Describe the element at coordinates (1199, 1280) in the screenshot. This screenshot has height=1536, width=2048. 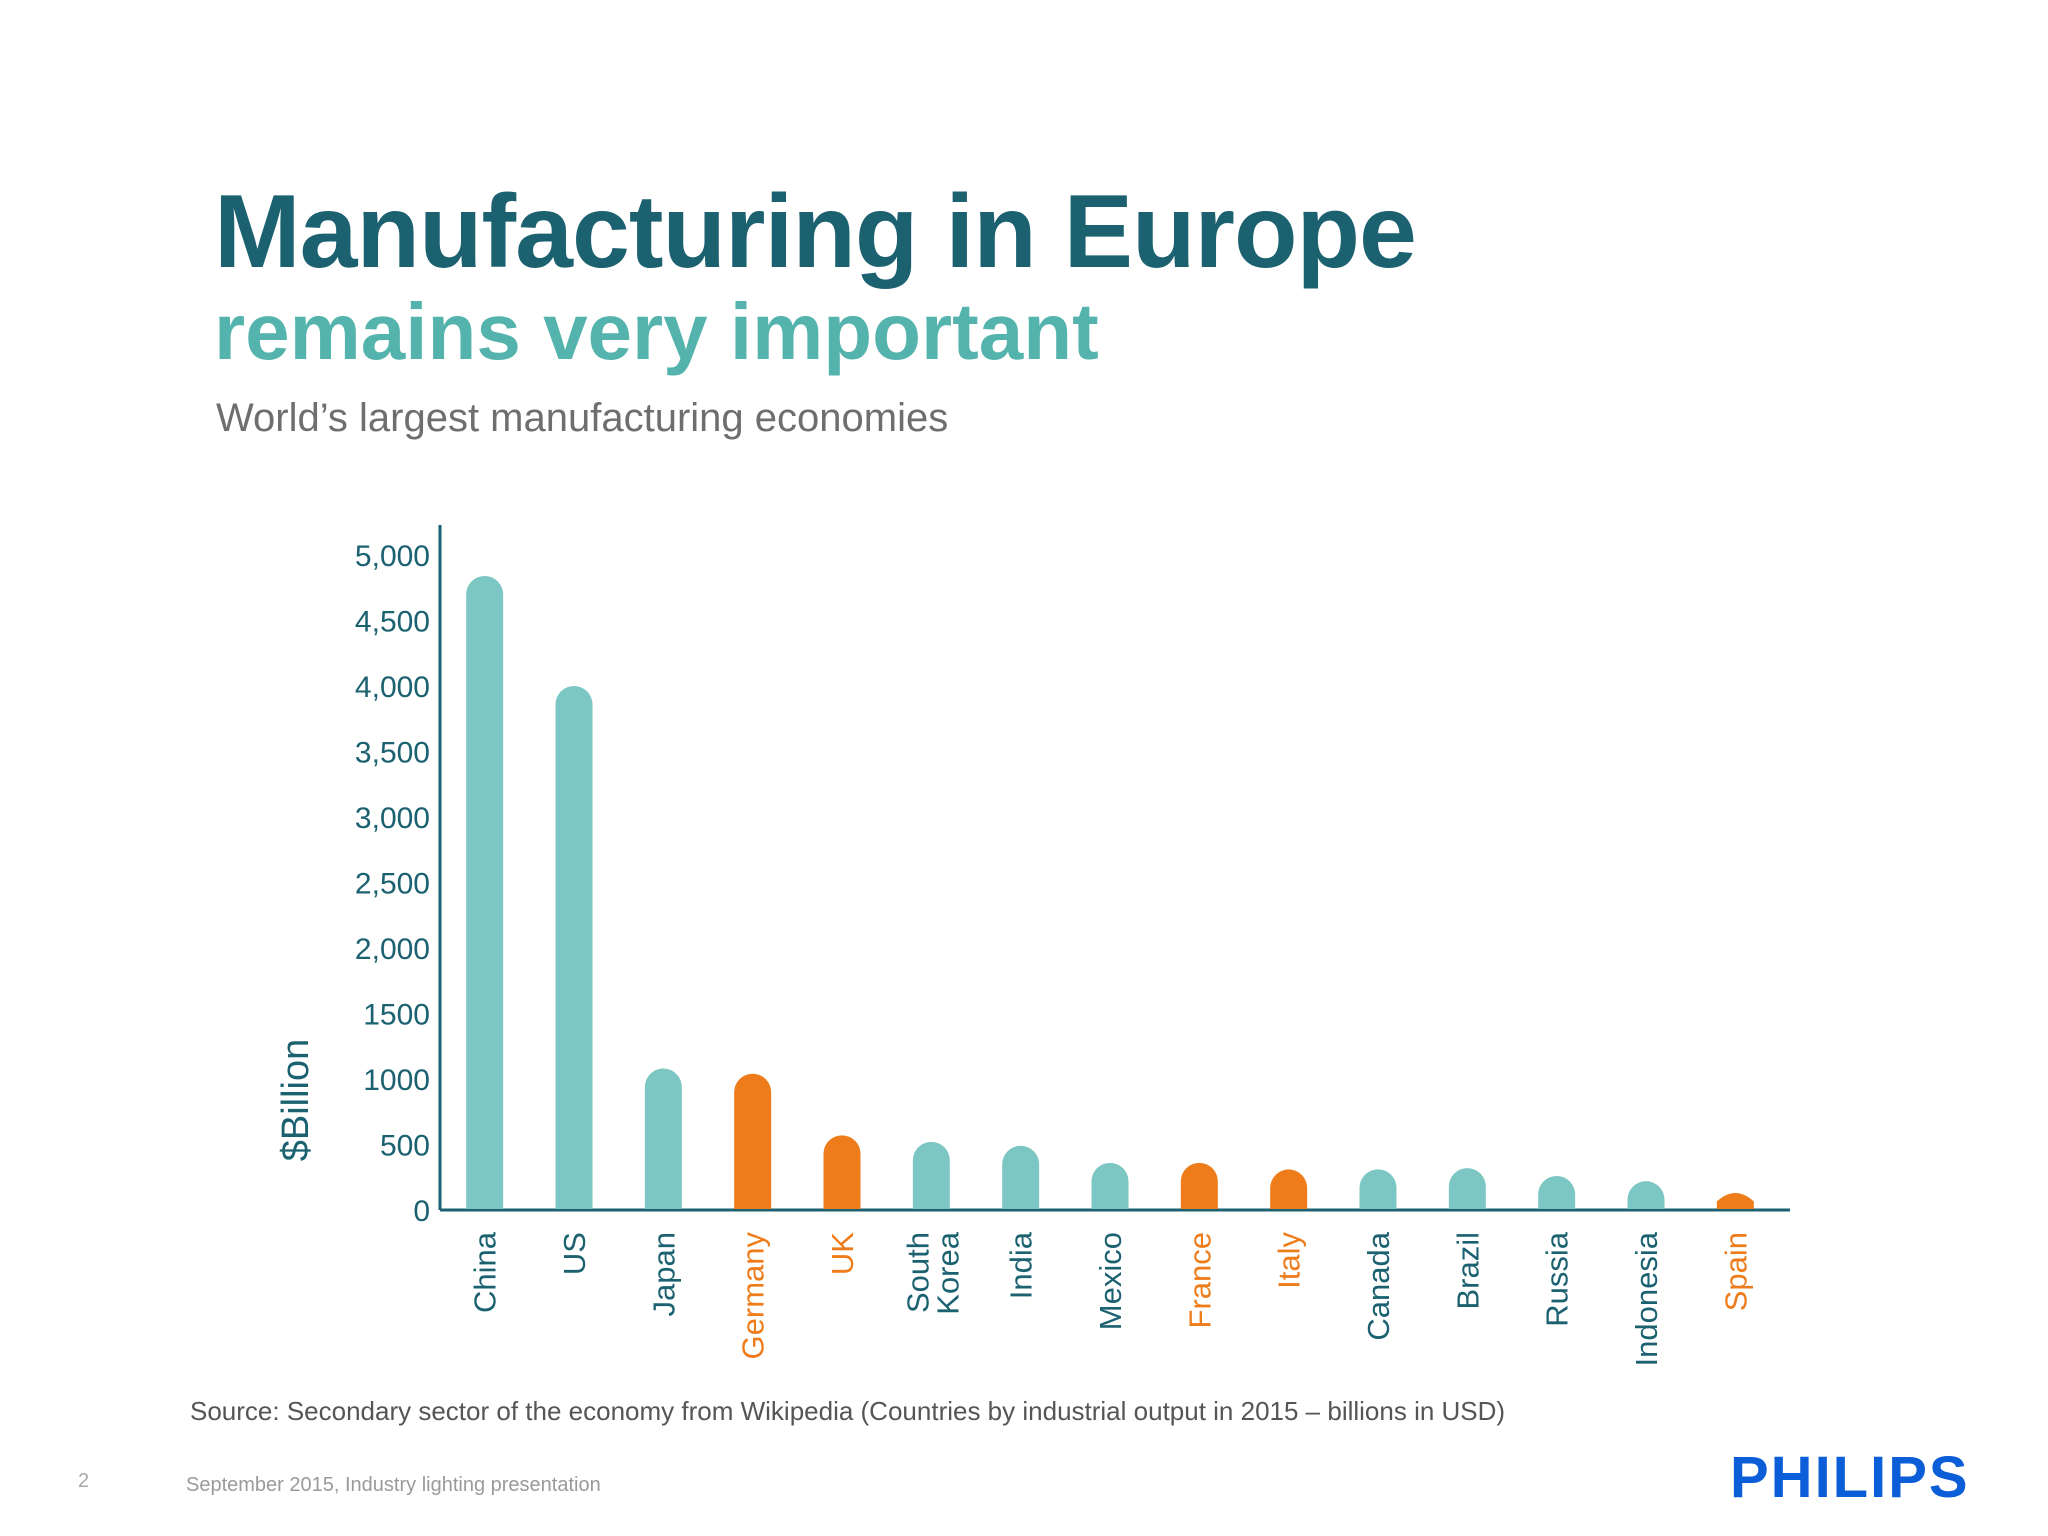
I see `x-tick-label: France` at that location.